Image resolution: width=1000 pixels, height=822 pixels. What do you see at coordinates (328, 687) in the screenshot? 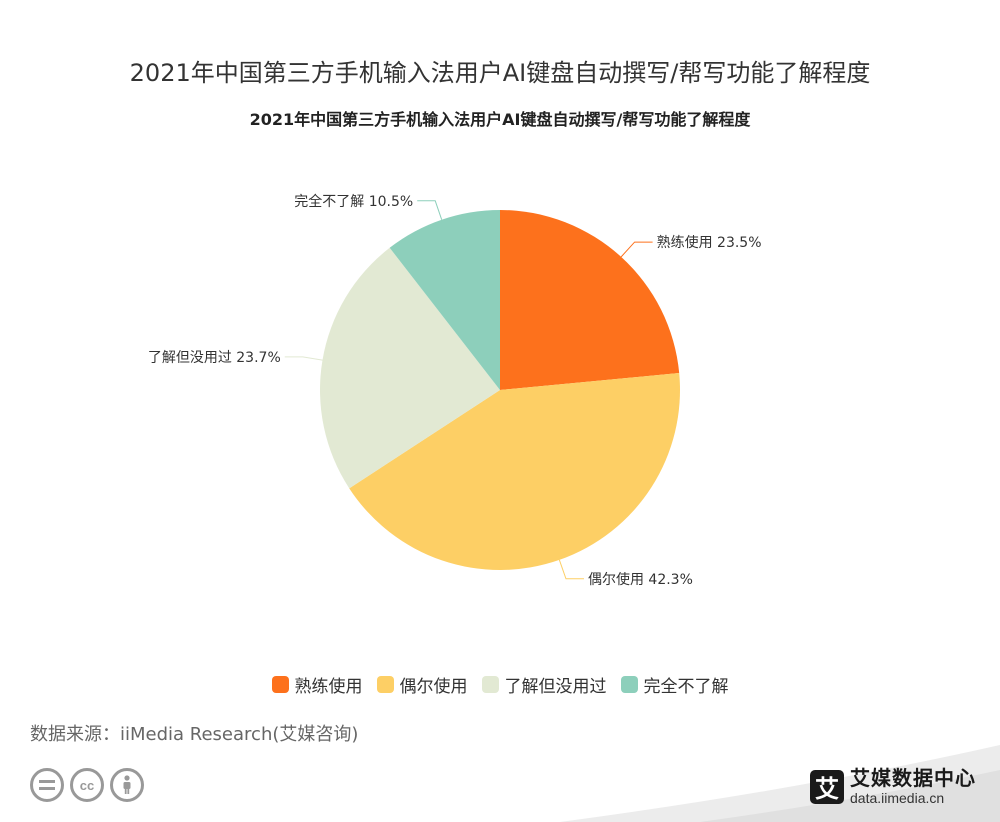
I see `legend-label: 熟练使用` at bounding box center [328, 687].